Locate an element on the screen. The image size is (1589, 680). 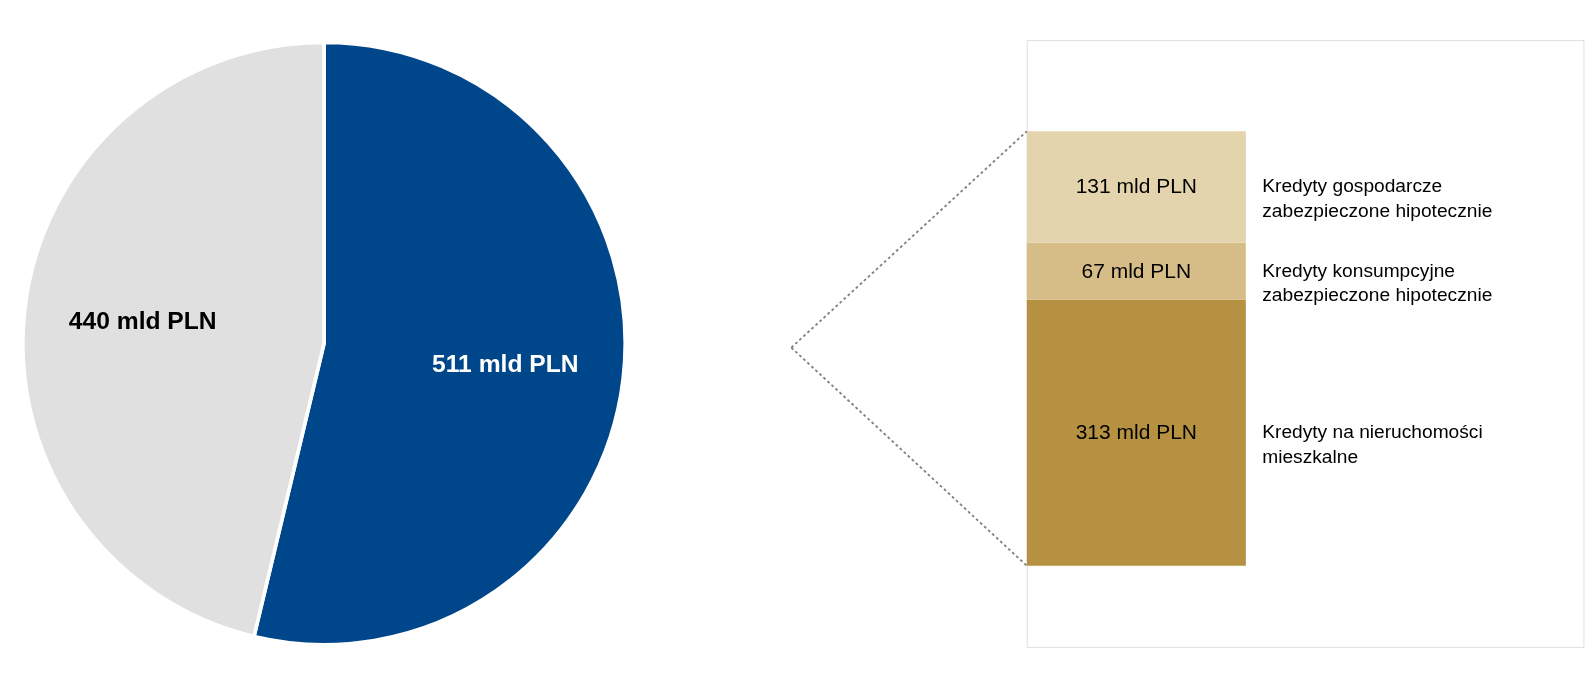
data-label: 511 mld PLN is located at coordinates (505, 364).